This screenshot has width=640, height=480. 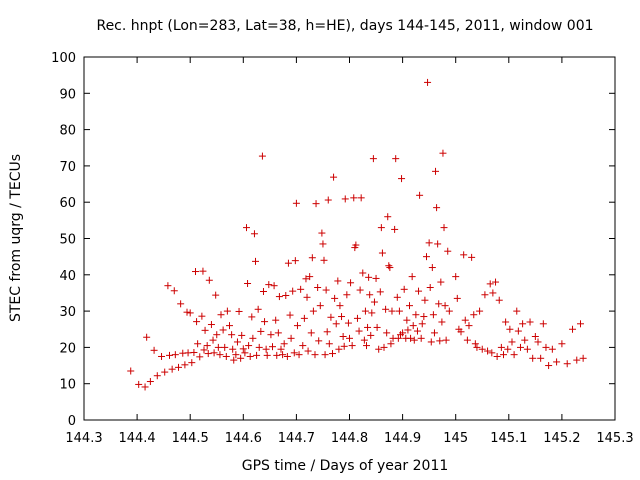 What do you see at coordinates (349, 438) in the screenshot?
I see `x-tick-label: 144.8` at bounding box center [349, 438].